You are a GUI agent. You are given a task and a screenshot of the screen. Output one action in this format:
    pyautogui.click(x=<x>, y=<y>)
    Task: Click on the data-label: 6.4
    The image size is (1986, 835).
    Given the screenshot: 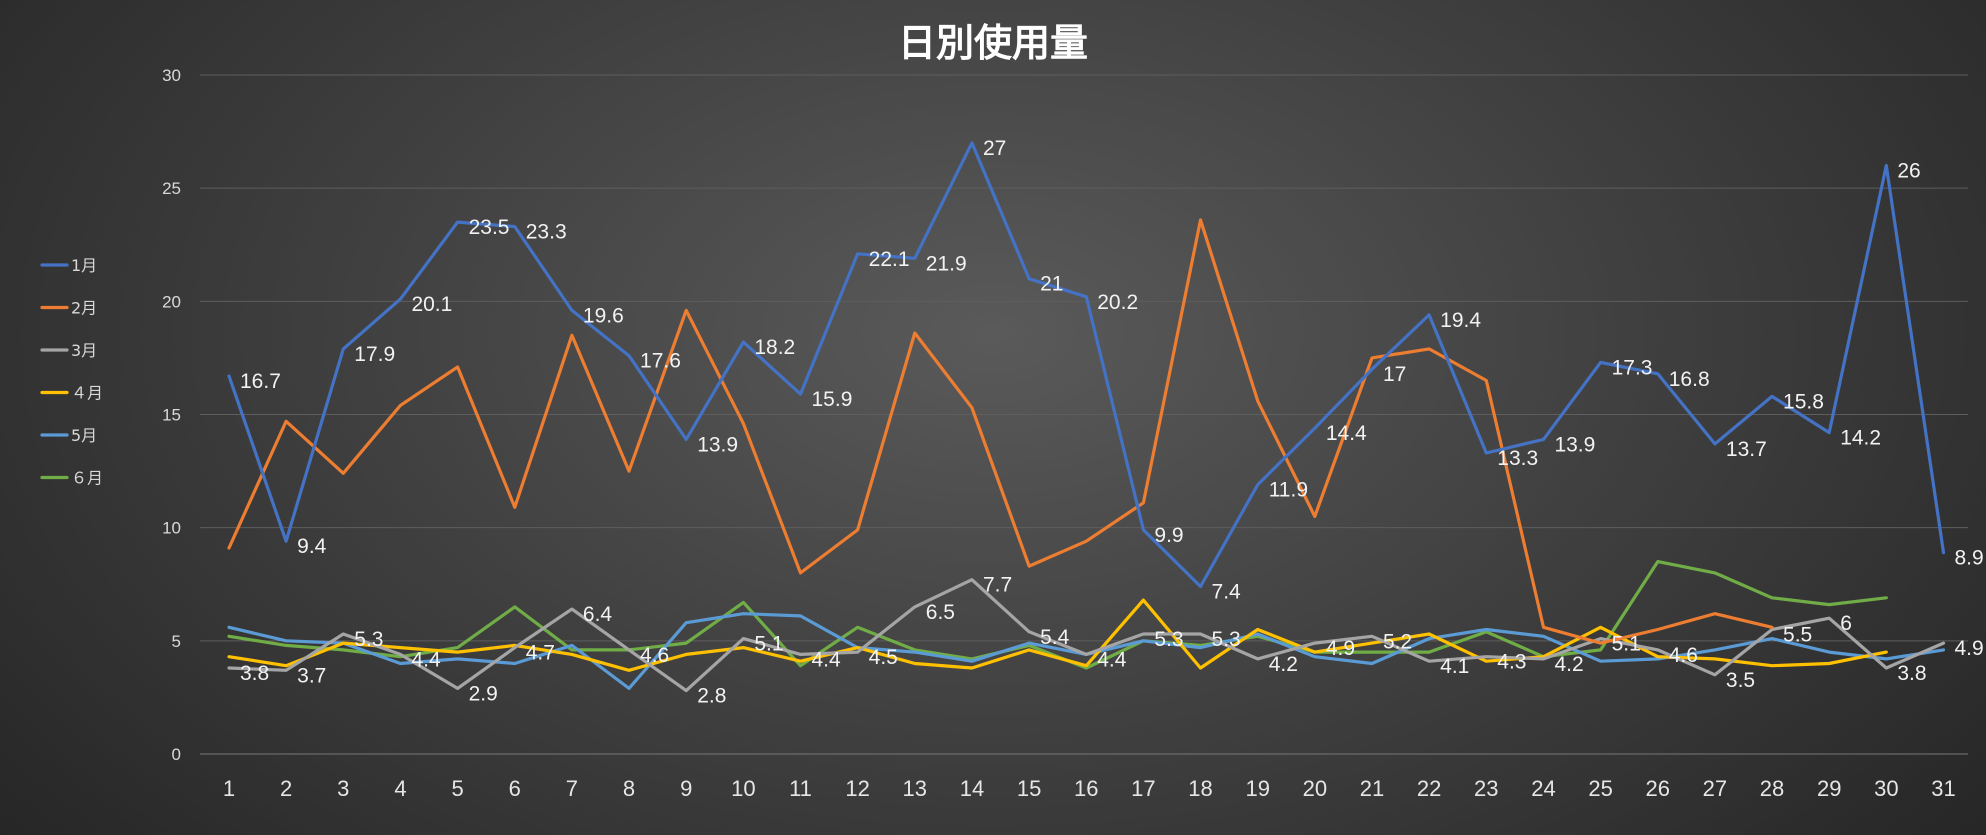 What is the action you would take?
    pyautogui.click(x=598, y=614)
    